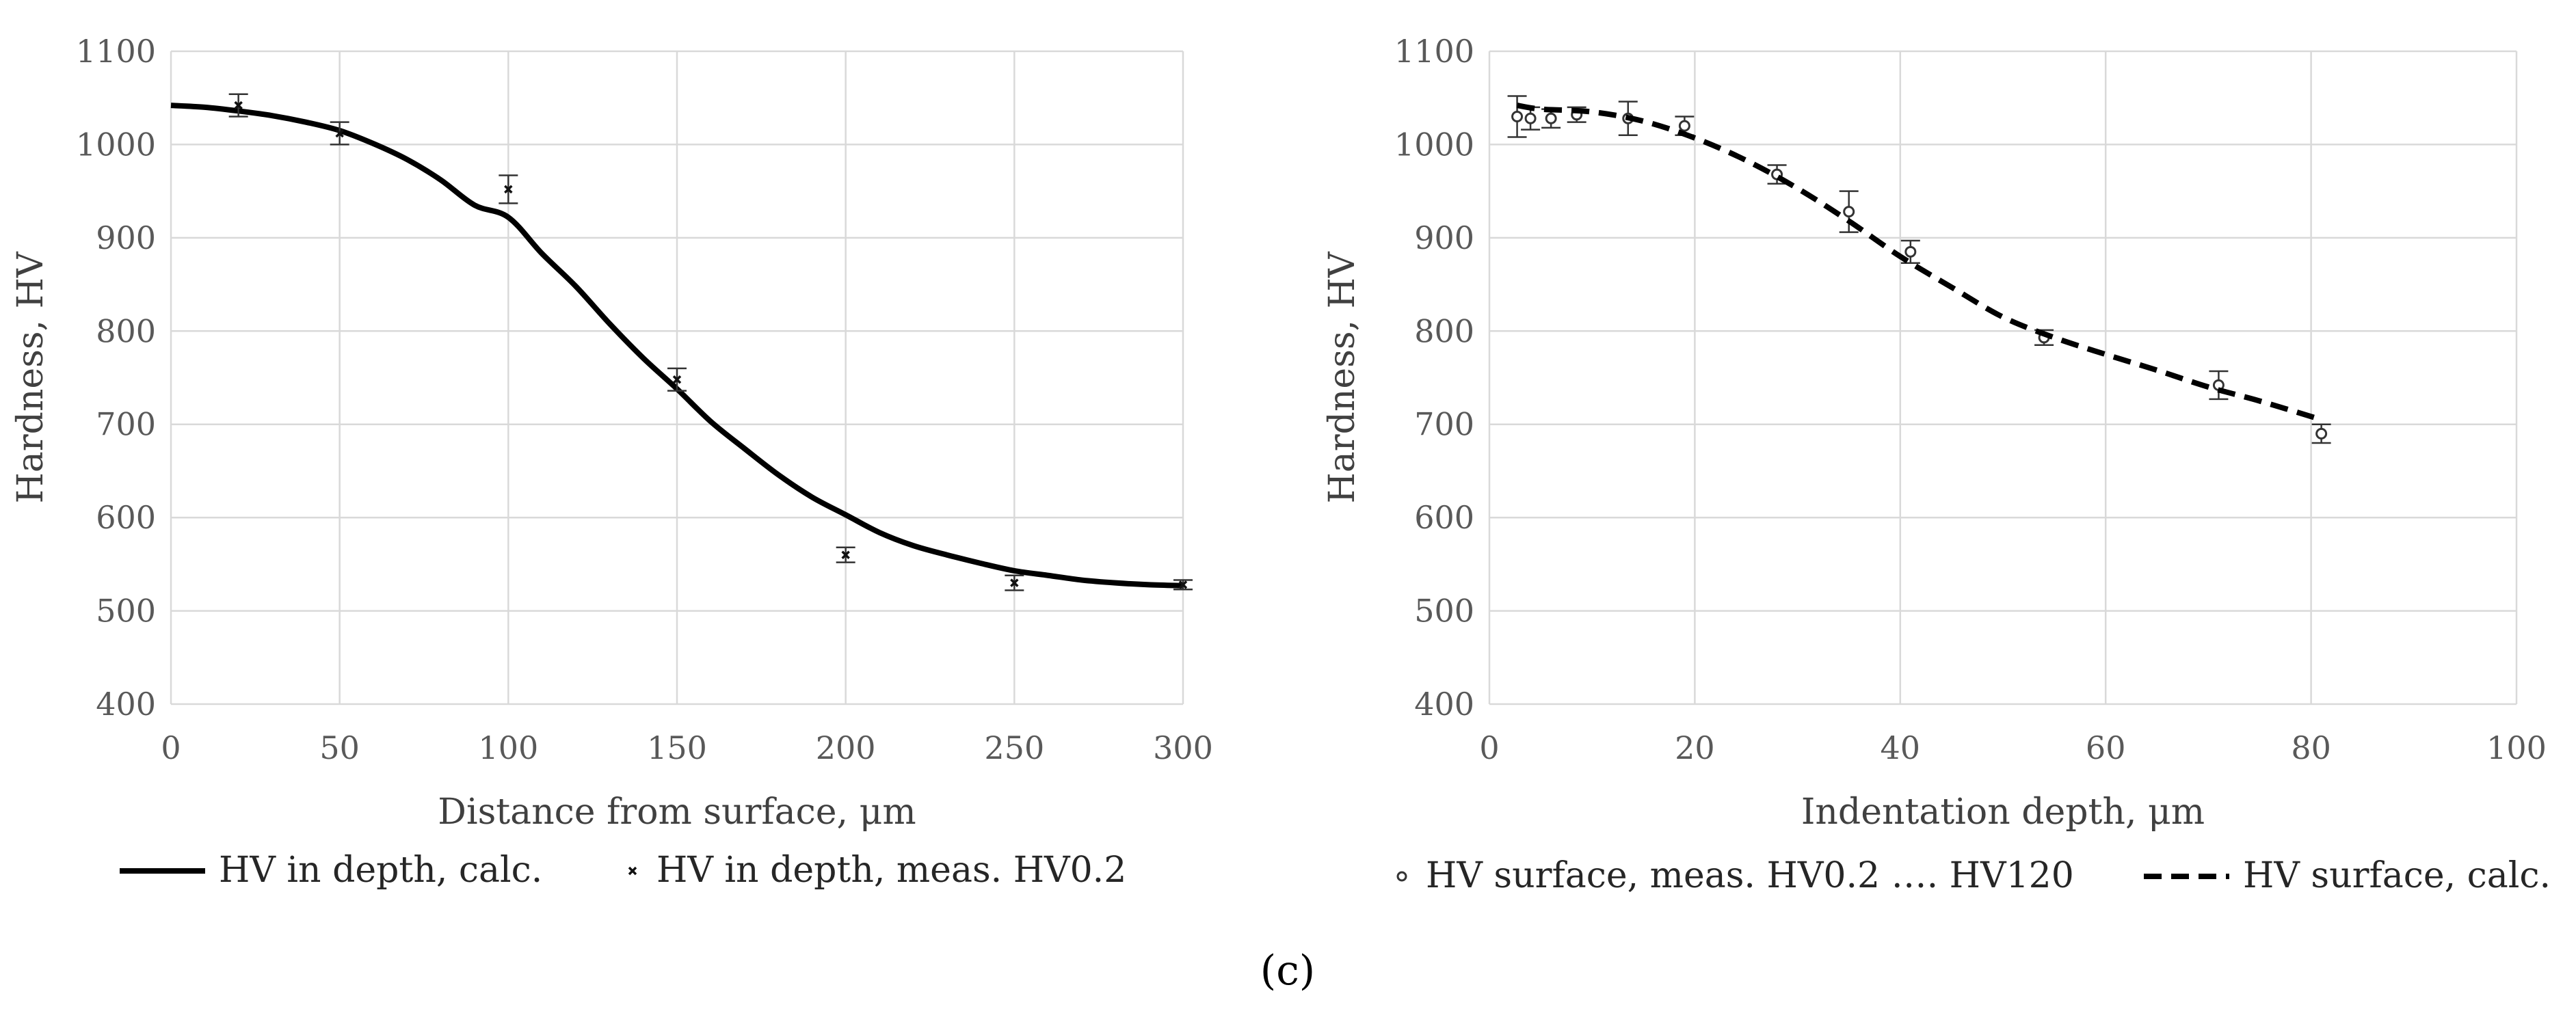 Image resolution: width=2576 pixels, height=1009 pixels. What do you see at coordinates (339, 747) in the screenshot?
I see `x-tick-label: 50` at bounding box center [339, 747].